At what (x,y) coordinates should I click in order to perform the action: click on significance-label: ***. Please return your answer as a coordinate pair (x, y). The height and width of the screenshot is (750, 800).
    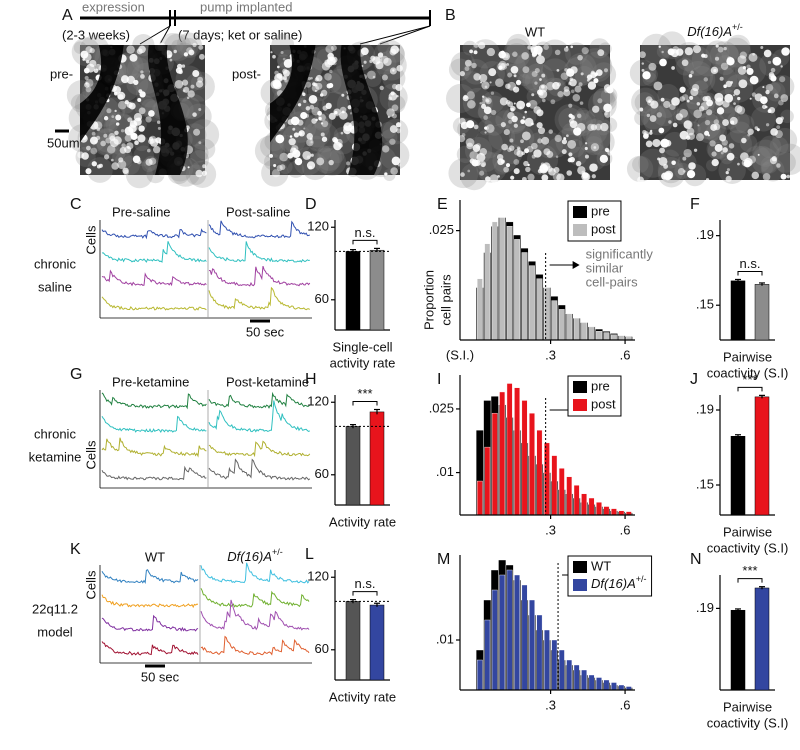
    Looking at the image, I should click on (749, 570).